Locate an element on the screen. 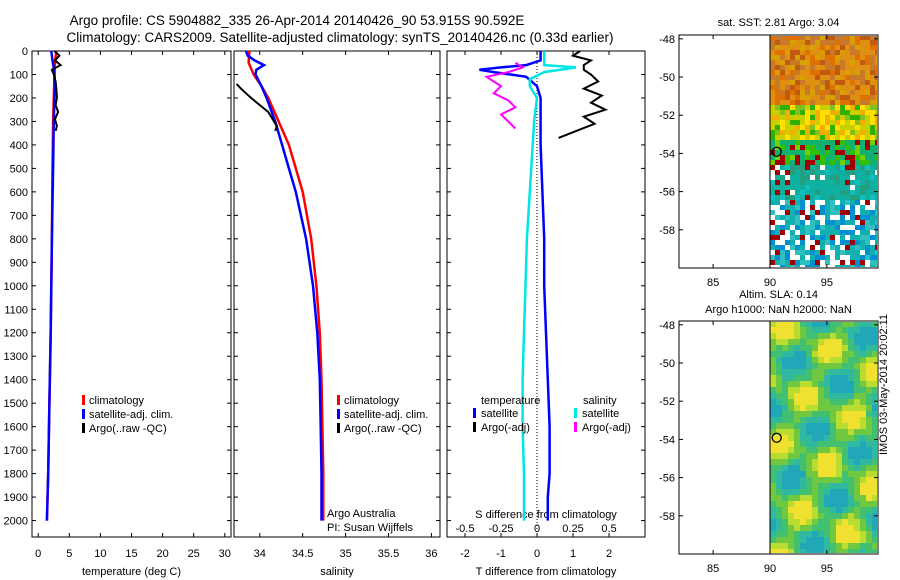  sla-heatmap is located at coordinates (823, 437).